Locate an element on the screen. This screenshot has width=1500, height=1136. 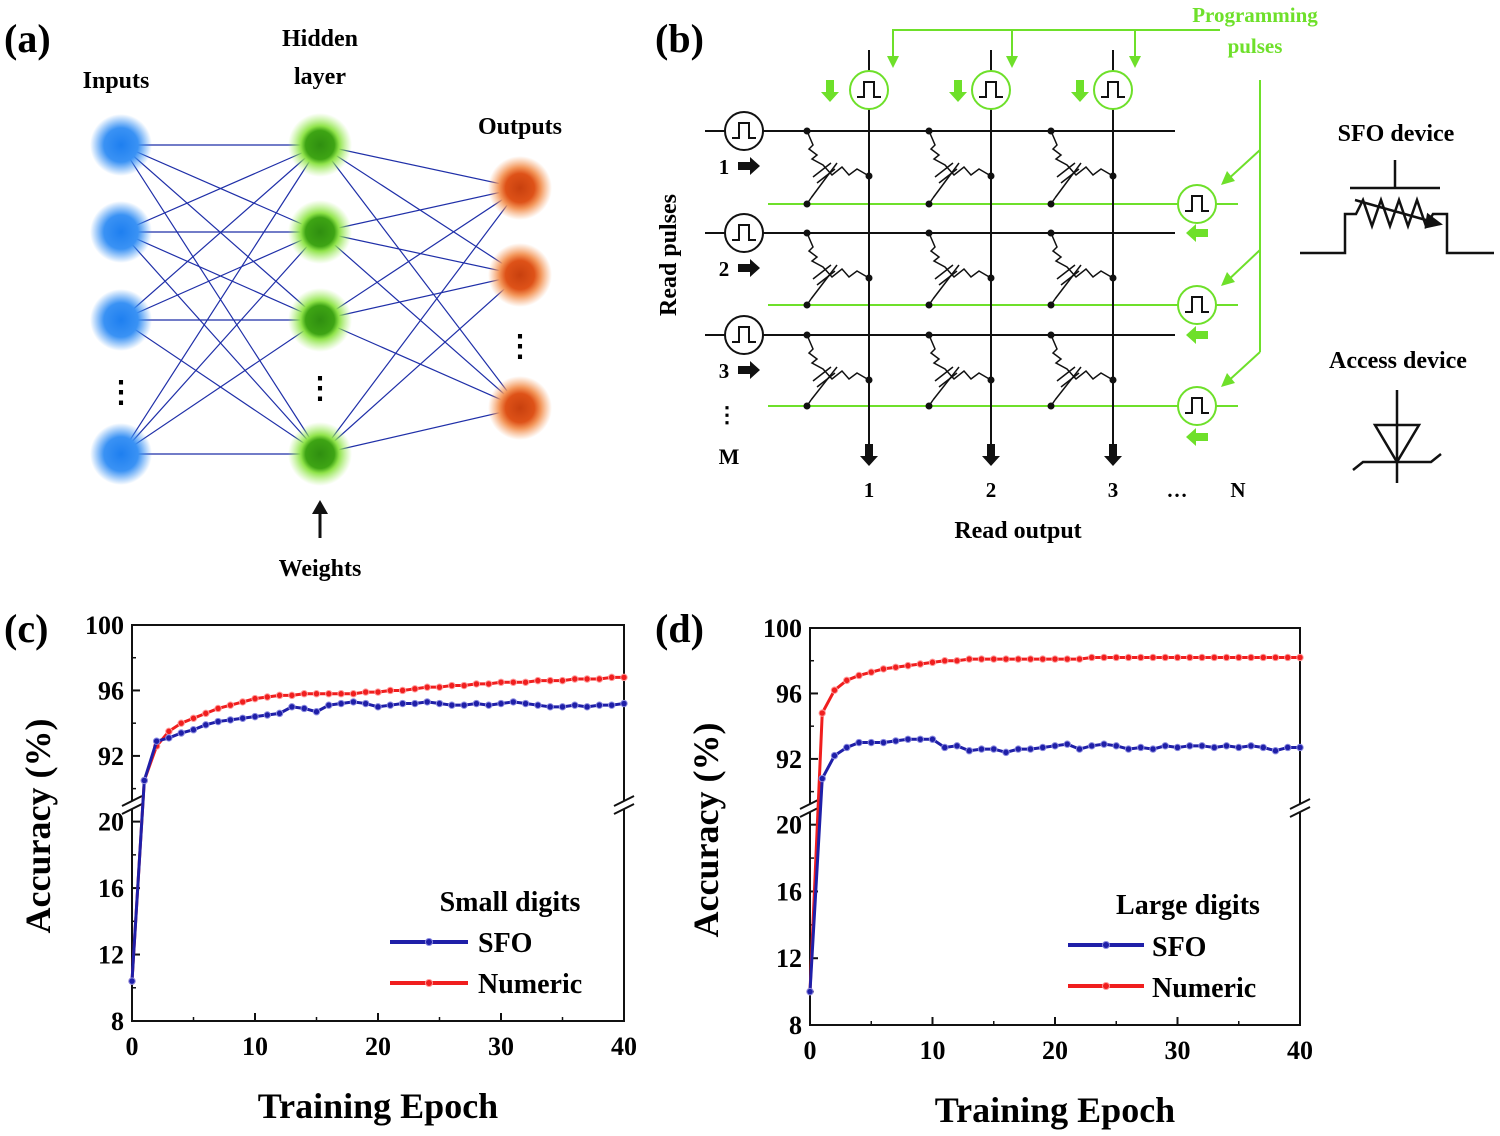
chart-d-legend-numeric-text: Numeric is located at coordinates (1204, 988).